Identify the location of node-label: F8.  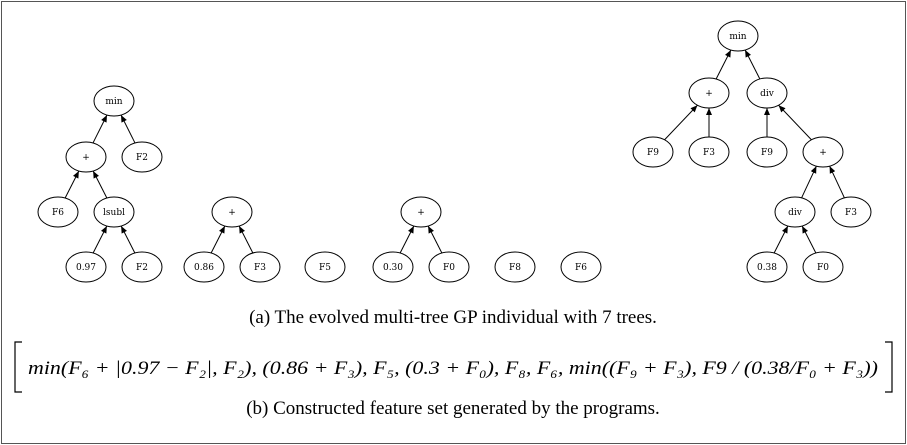
(515, 268).